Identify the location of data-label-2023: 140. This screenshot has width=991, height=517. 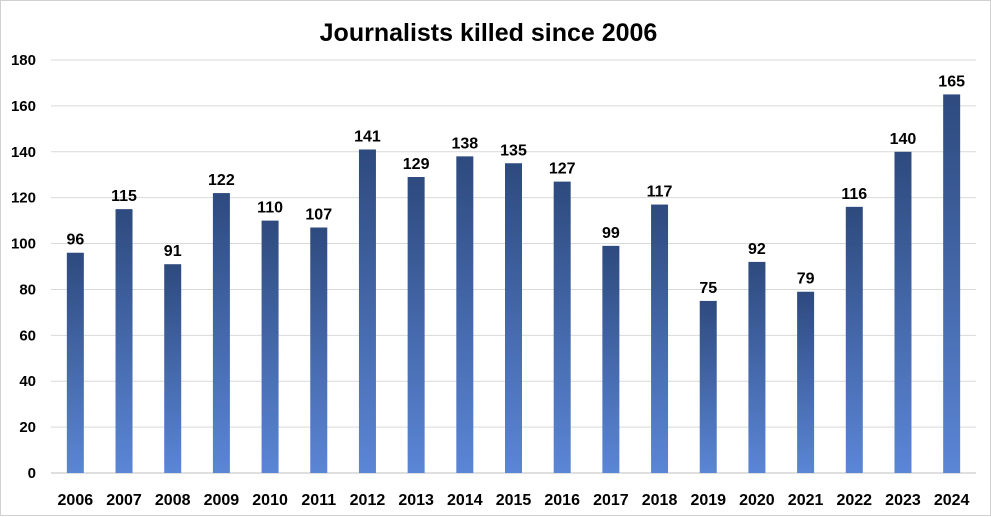
(903, 139).